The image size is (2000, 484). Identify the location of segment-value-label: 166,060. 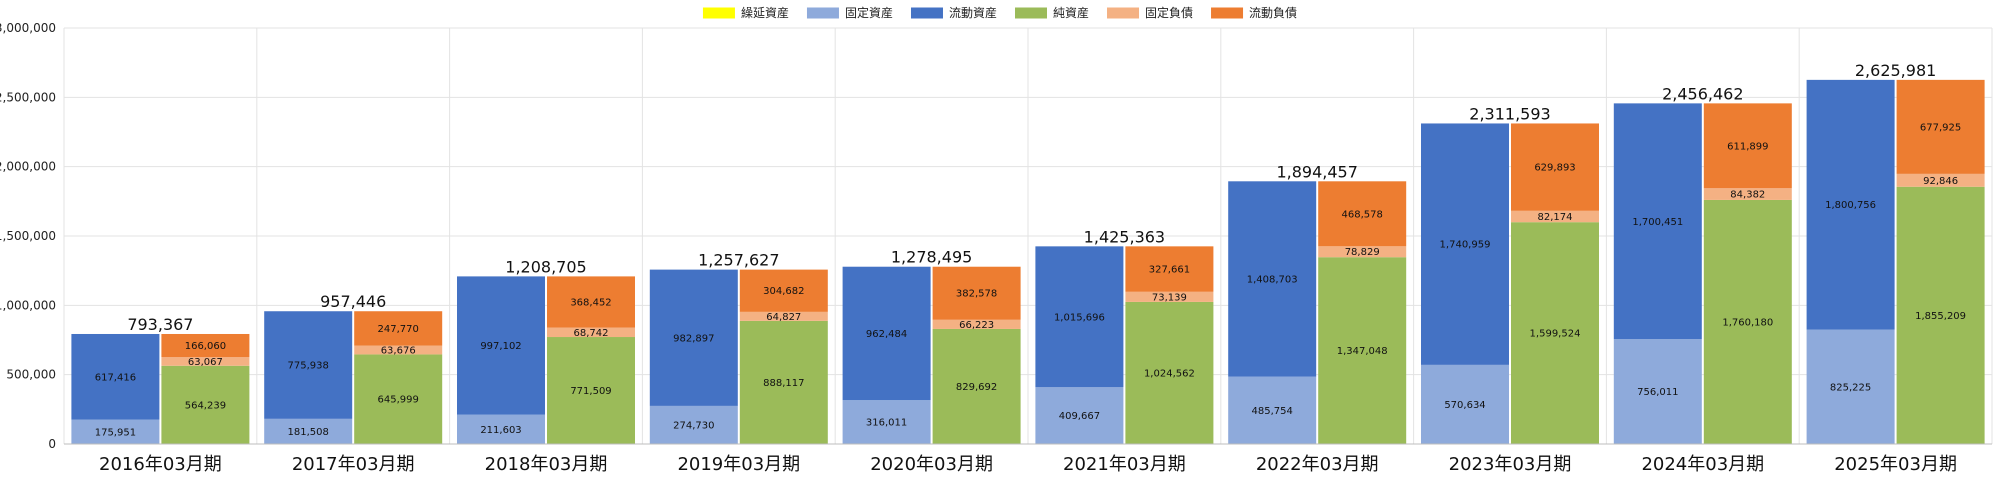
(205, 346).